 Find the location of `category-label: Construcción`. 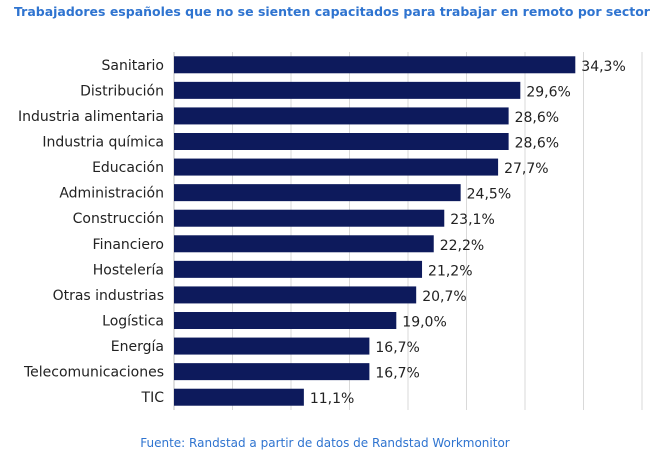

category-label: Construcción is located at coordinates (118, 219).